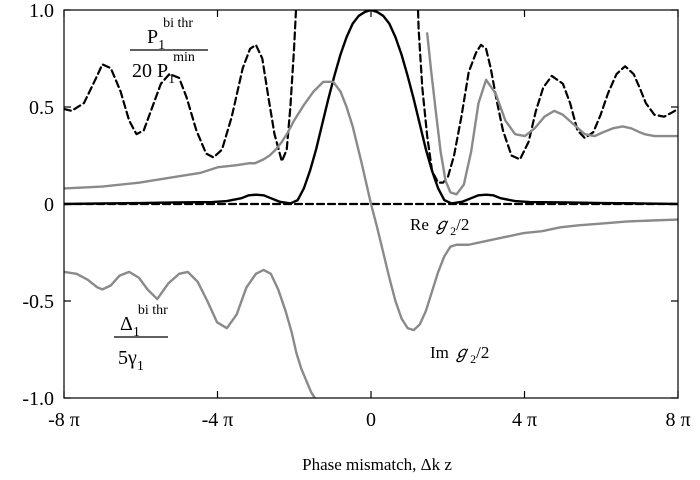  I want to click on y-tick-label-2: 0.5, so click(41, 108).